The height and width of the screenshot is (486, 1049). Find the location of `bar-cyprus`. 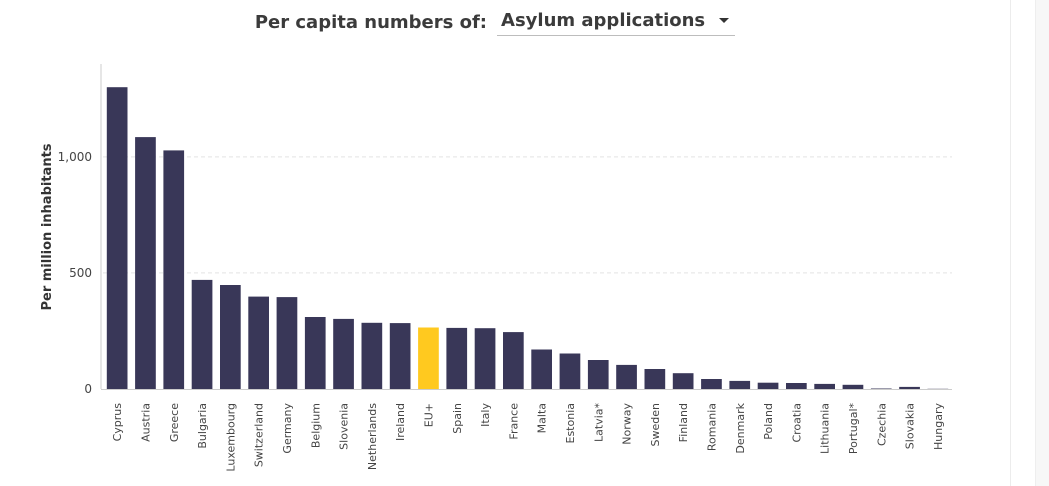

bar-cyprus is located at coordinates (117, 238).